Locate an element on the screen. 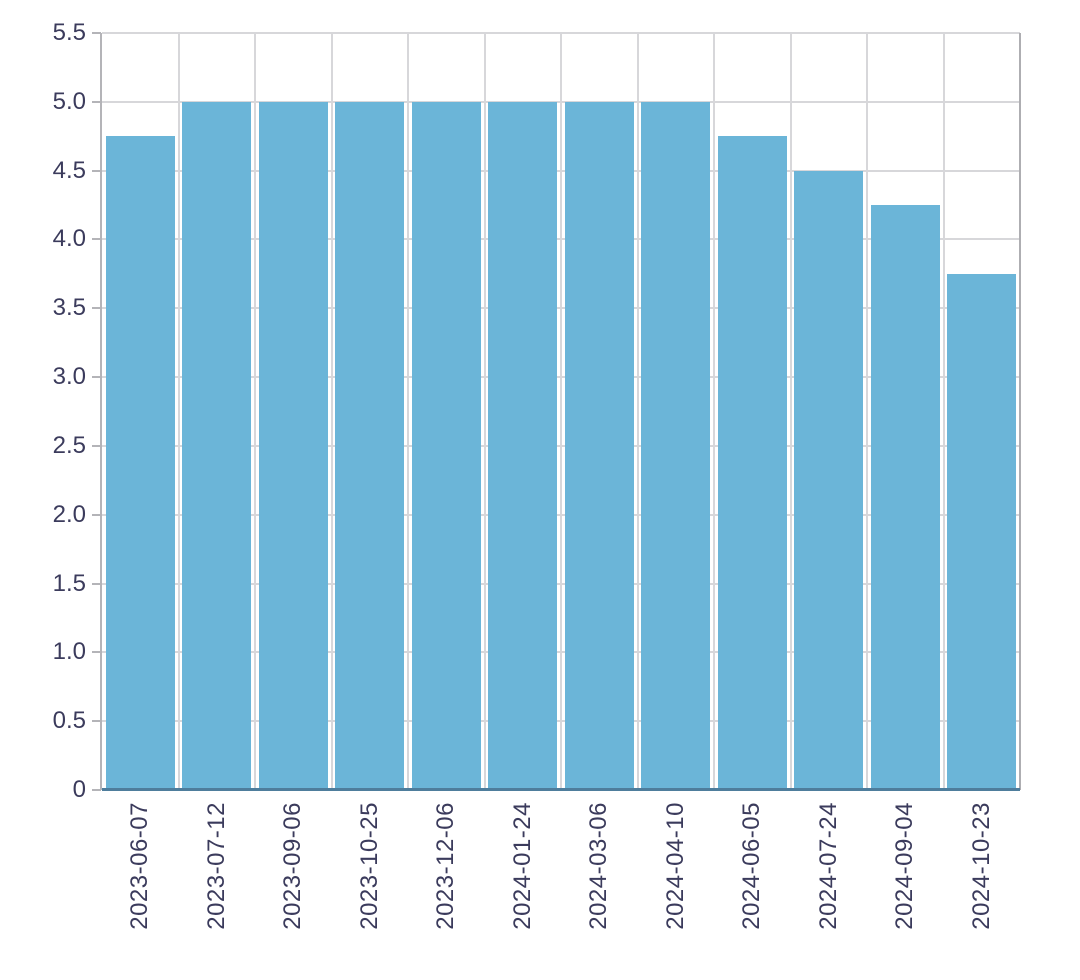 This screenshot has height=980, width=1080. y-tick-label: 4.0 is located at coordinates (69, 239).